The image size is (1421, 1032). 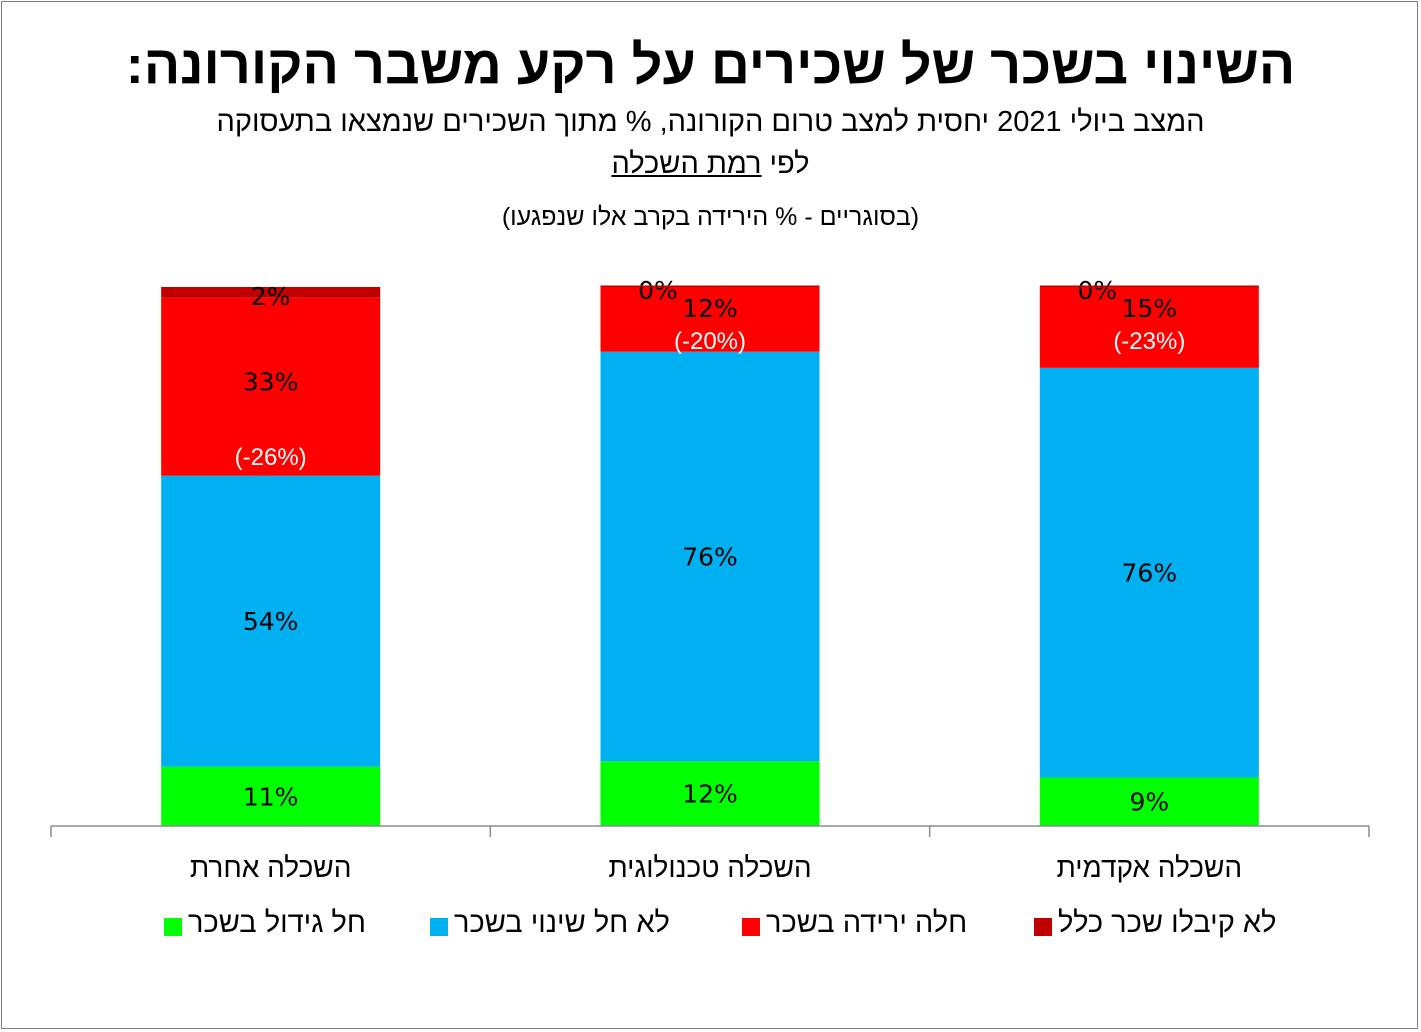 I want to click on value-label-3-2: 0%, so click(x=1097, y=290).